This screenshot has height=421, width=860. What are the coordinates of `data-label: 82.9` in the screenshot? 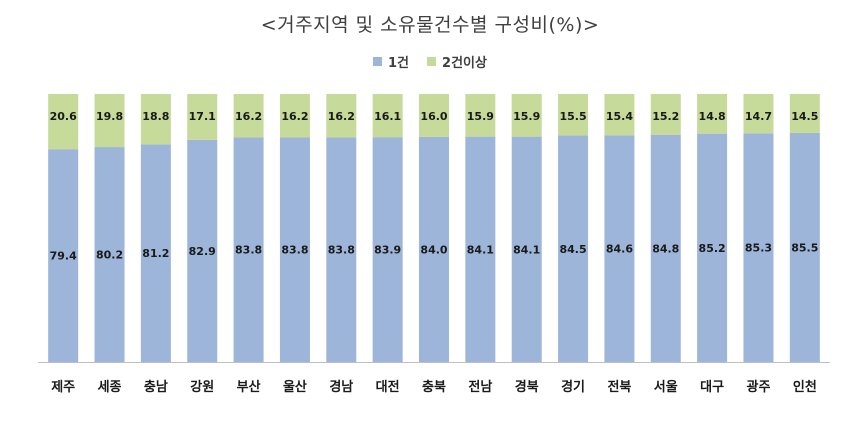 It's located at (202, 251).